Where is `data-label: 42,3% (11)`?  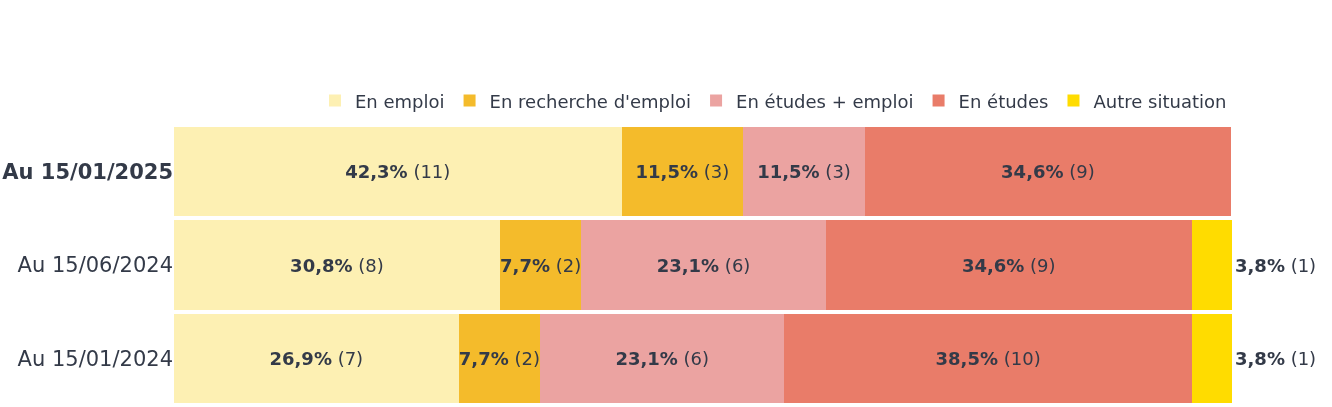 data-label: 42,3% (11) is located at coordinates (398, 172).